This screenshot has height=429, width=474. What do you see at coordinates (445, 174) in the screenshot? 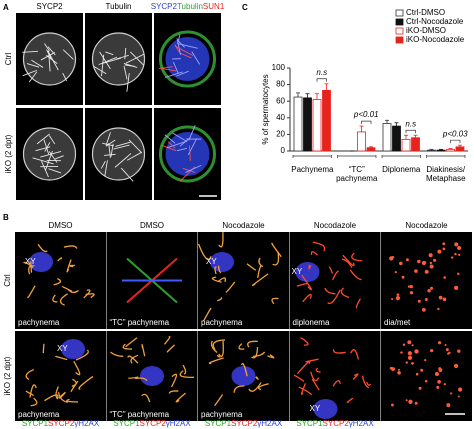
I see `x-tick-label: Diakinesis/ Metaphase` at bounding box center [445, 174].